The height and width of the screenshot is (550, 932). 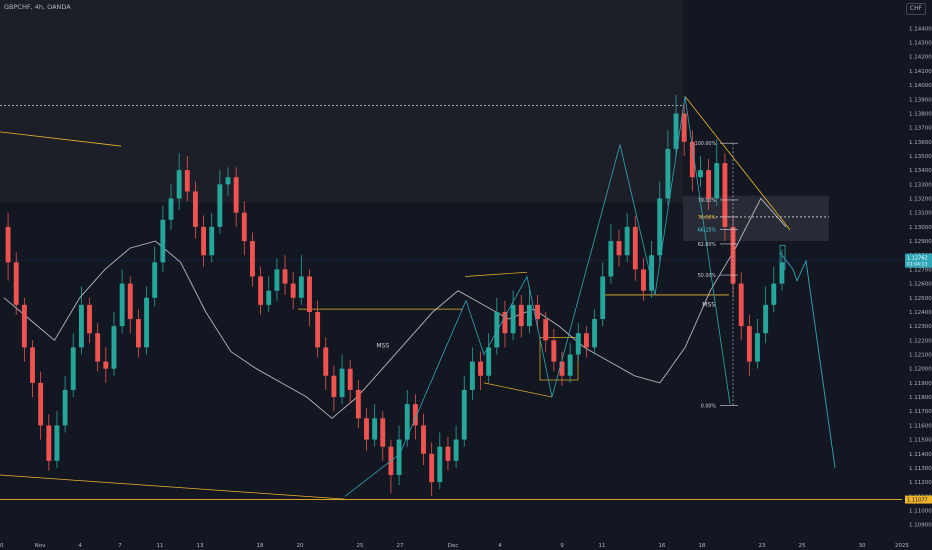 What do you see at coordinates (920, 426) in the screenshot?
I see `price-tick-label: 1.11600` at bounding box center [920, 426].